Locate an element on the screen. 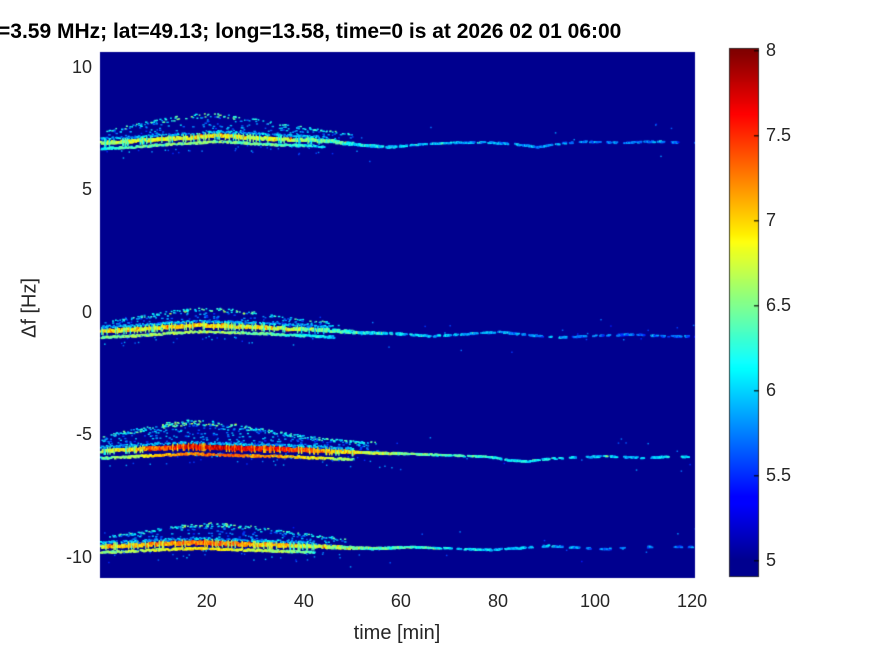 The width and height of the screenshot is (875, 656). y-tick-label: 5 is located at coordinates (86, 189).